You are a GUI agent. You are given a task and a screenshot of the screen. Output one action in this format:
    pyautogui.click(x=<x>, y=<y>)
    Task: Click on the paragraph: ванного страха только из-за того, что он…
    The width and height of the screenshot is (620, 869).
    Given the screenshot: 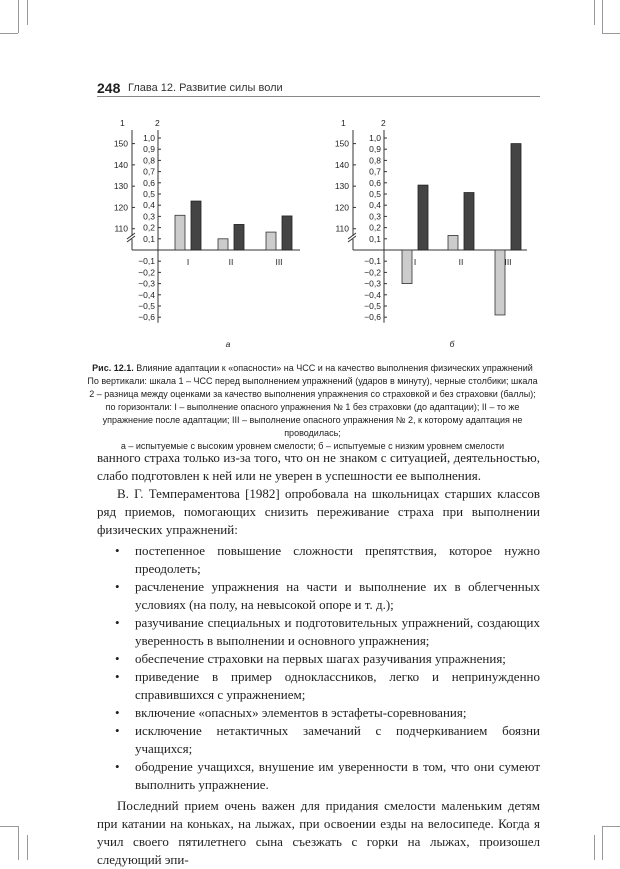 What is the action you would take?
    pyautogui.click(x=318, y=466)
    